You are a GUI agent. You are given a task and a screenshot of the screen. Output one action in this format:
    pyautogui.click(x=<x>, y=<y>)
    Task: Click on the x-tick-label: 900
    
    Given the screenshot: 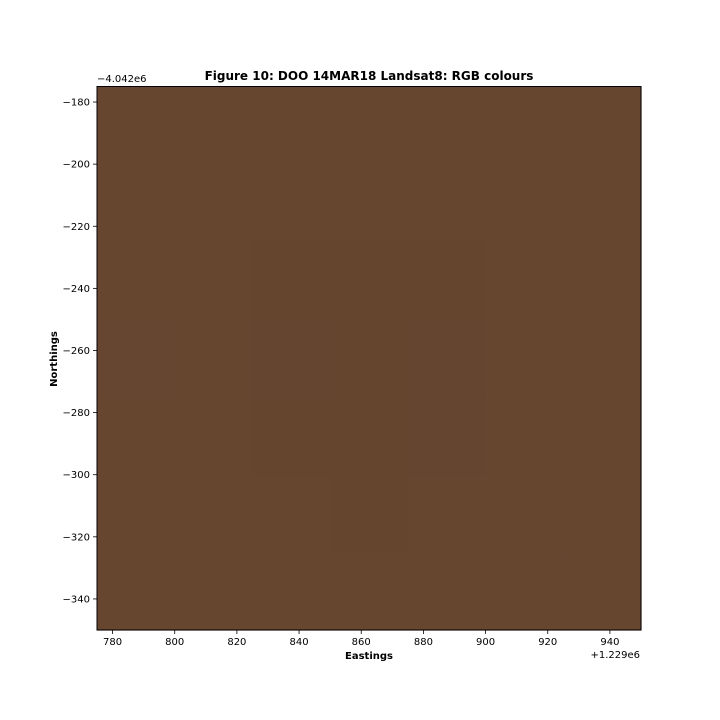 What is the action you would take?
    pyautogui.click(x=485, y=642)
    